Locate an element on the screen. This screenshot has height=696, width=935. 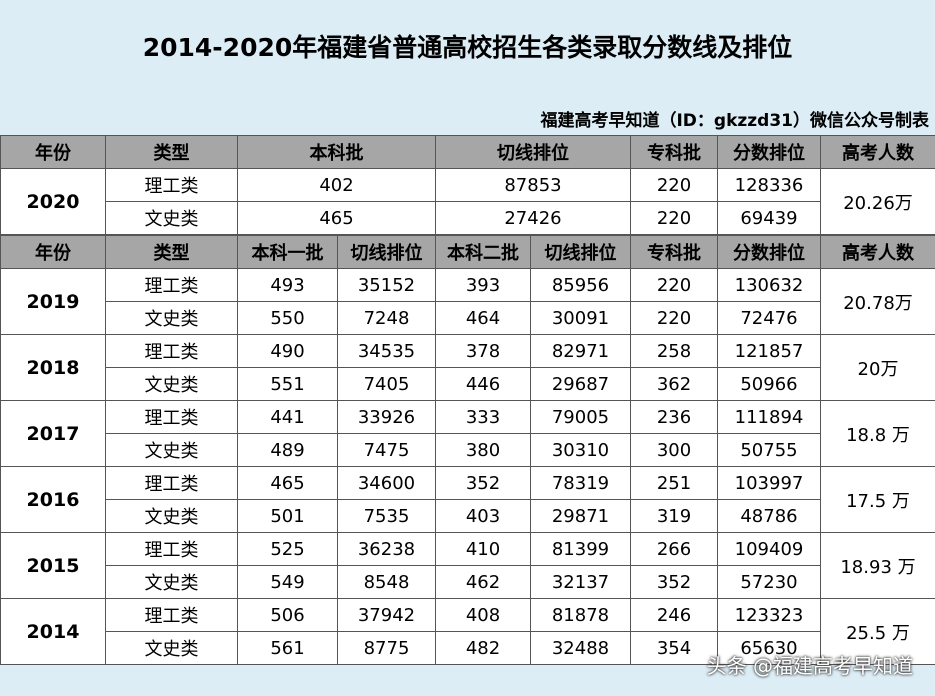
value-cell: 87853 is located at coordinates (533, 185).